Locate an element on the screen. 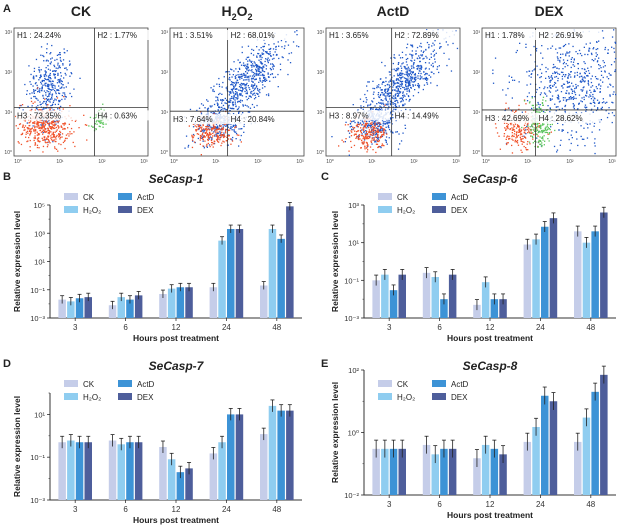 This screenshot has width=630, height=527. legend-label: DEX is located at coordinates (145, 397).